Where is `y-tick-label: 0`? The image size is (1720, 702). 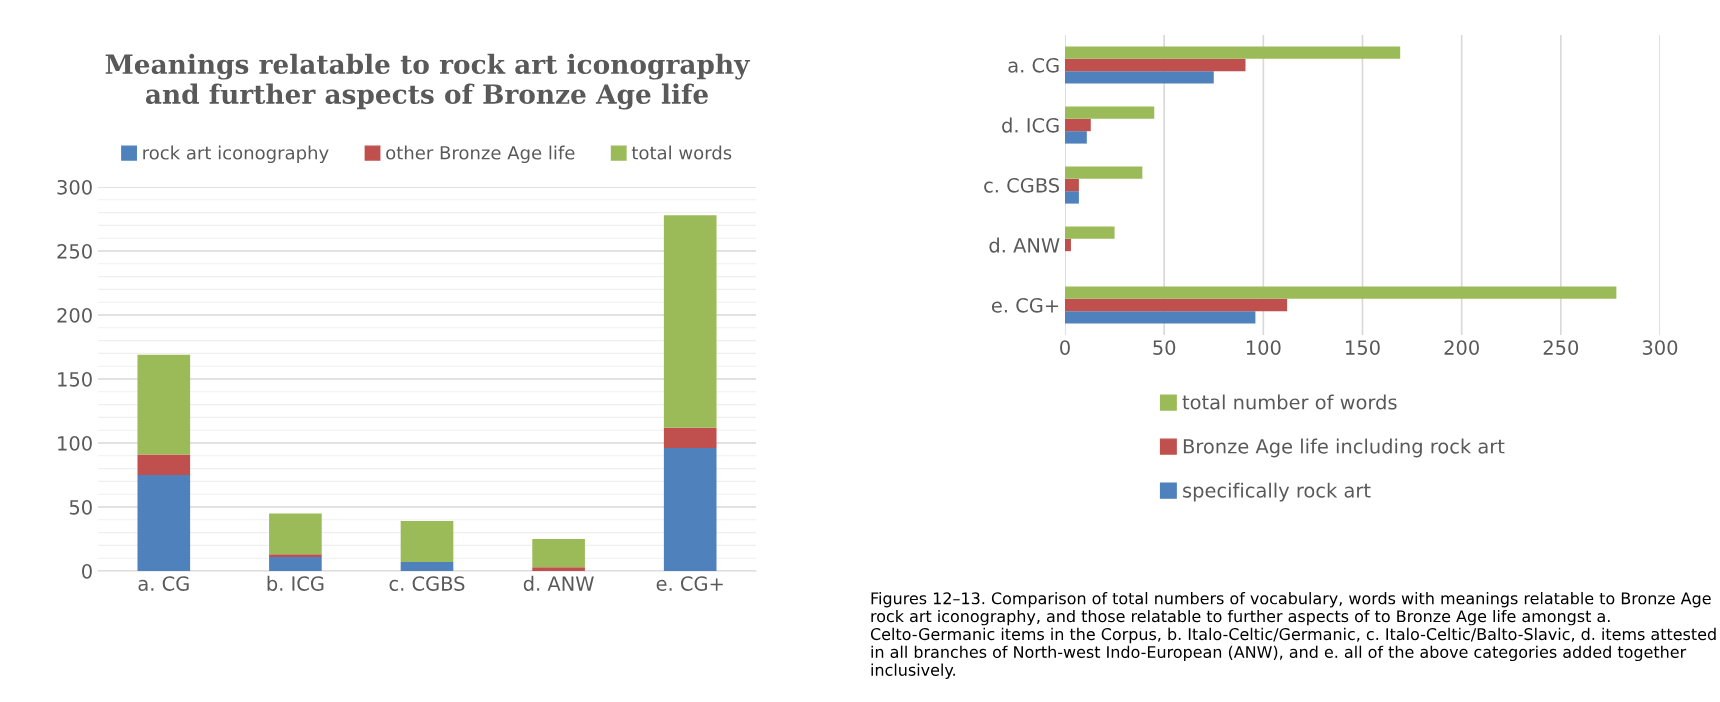 y-tick-label: 0 is located at coordinates (87, 571).